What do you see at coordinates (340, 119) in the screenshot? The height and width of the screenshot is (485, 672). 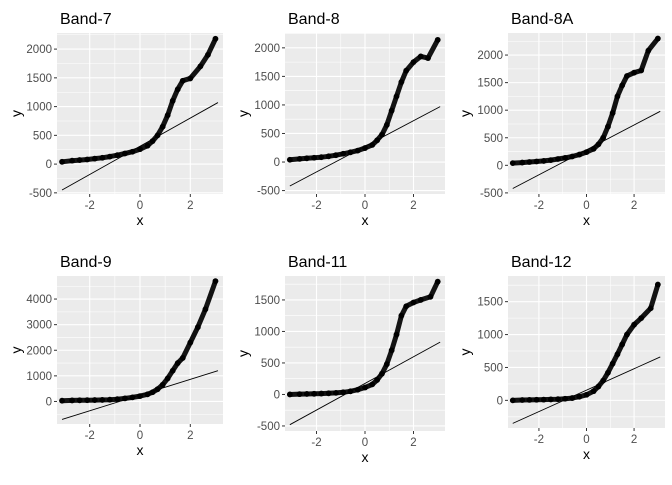 I see `facet-2: -2 0 2 -500 0 500 1000 1500 2000 Band-8 x y` at bounding box center [340, 119].